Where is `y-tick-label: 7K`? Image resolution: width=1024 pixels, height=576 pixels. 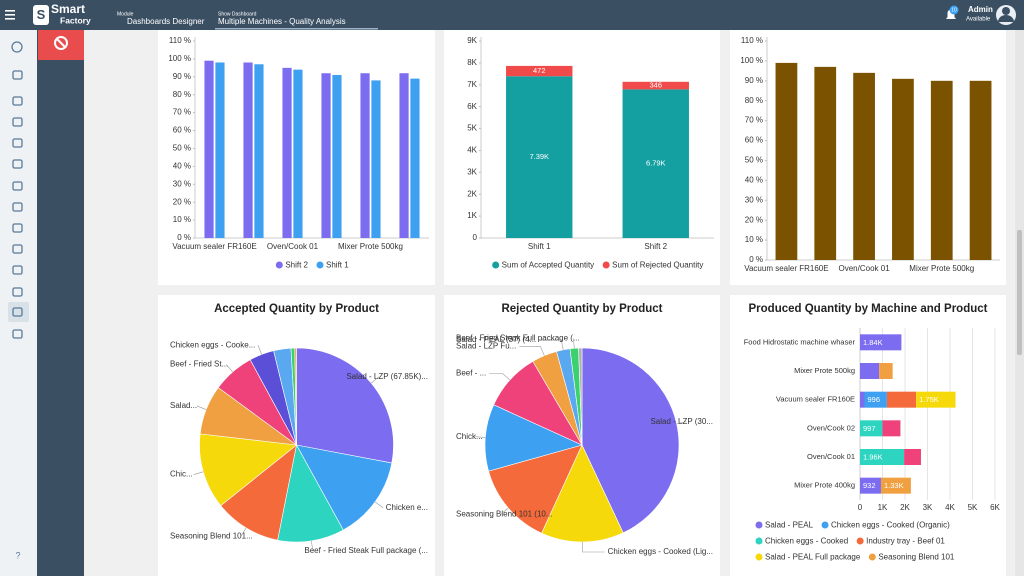 y-tick-label: 7K is located at coordinates (472, 84).